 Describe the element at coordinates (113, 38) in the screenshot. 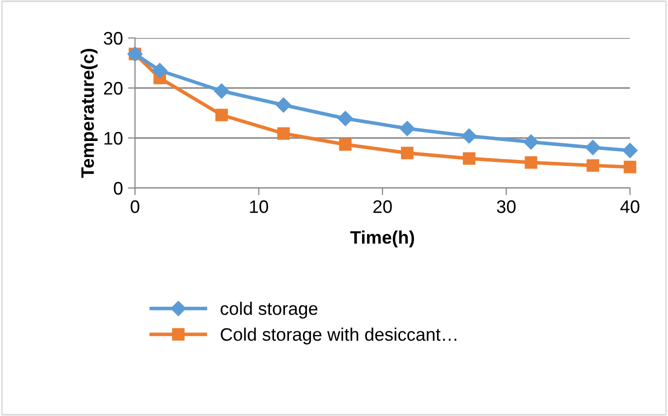

I see `y-tick-label: 30` at that location.